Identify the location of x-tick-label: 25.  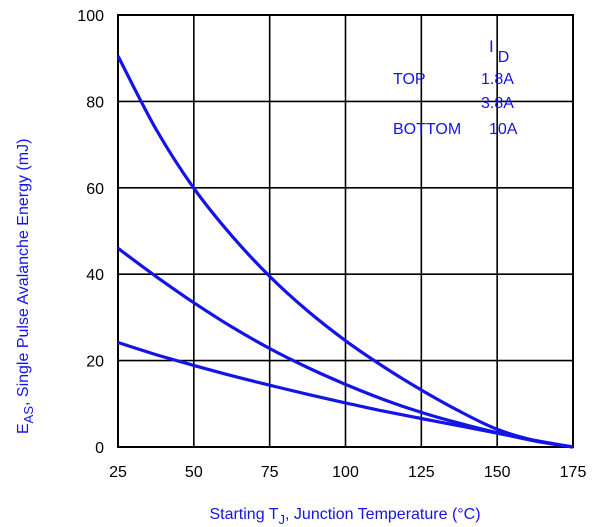
(118, 472).